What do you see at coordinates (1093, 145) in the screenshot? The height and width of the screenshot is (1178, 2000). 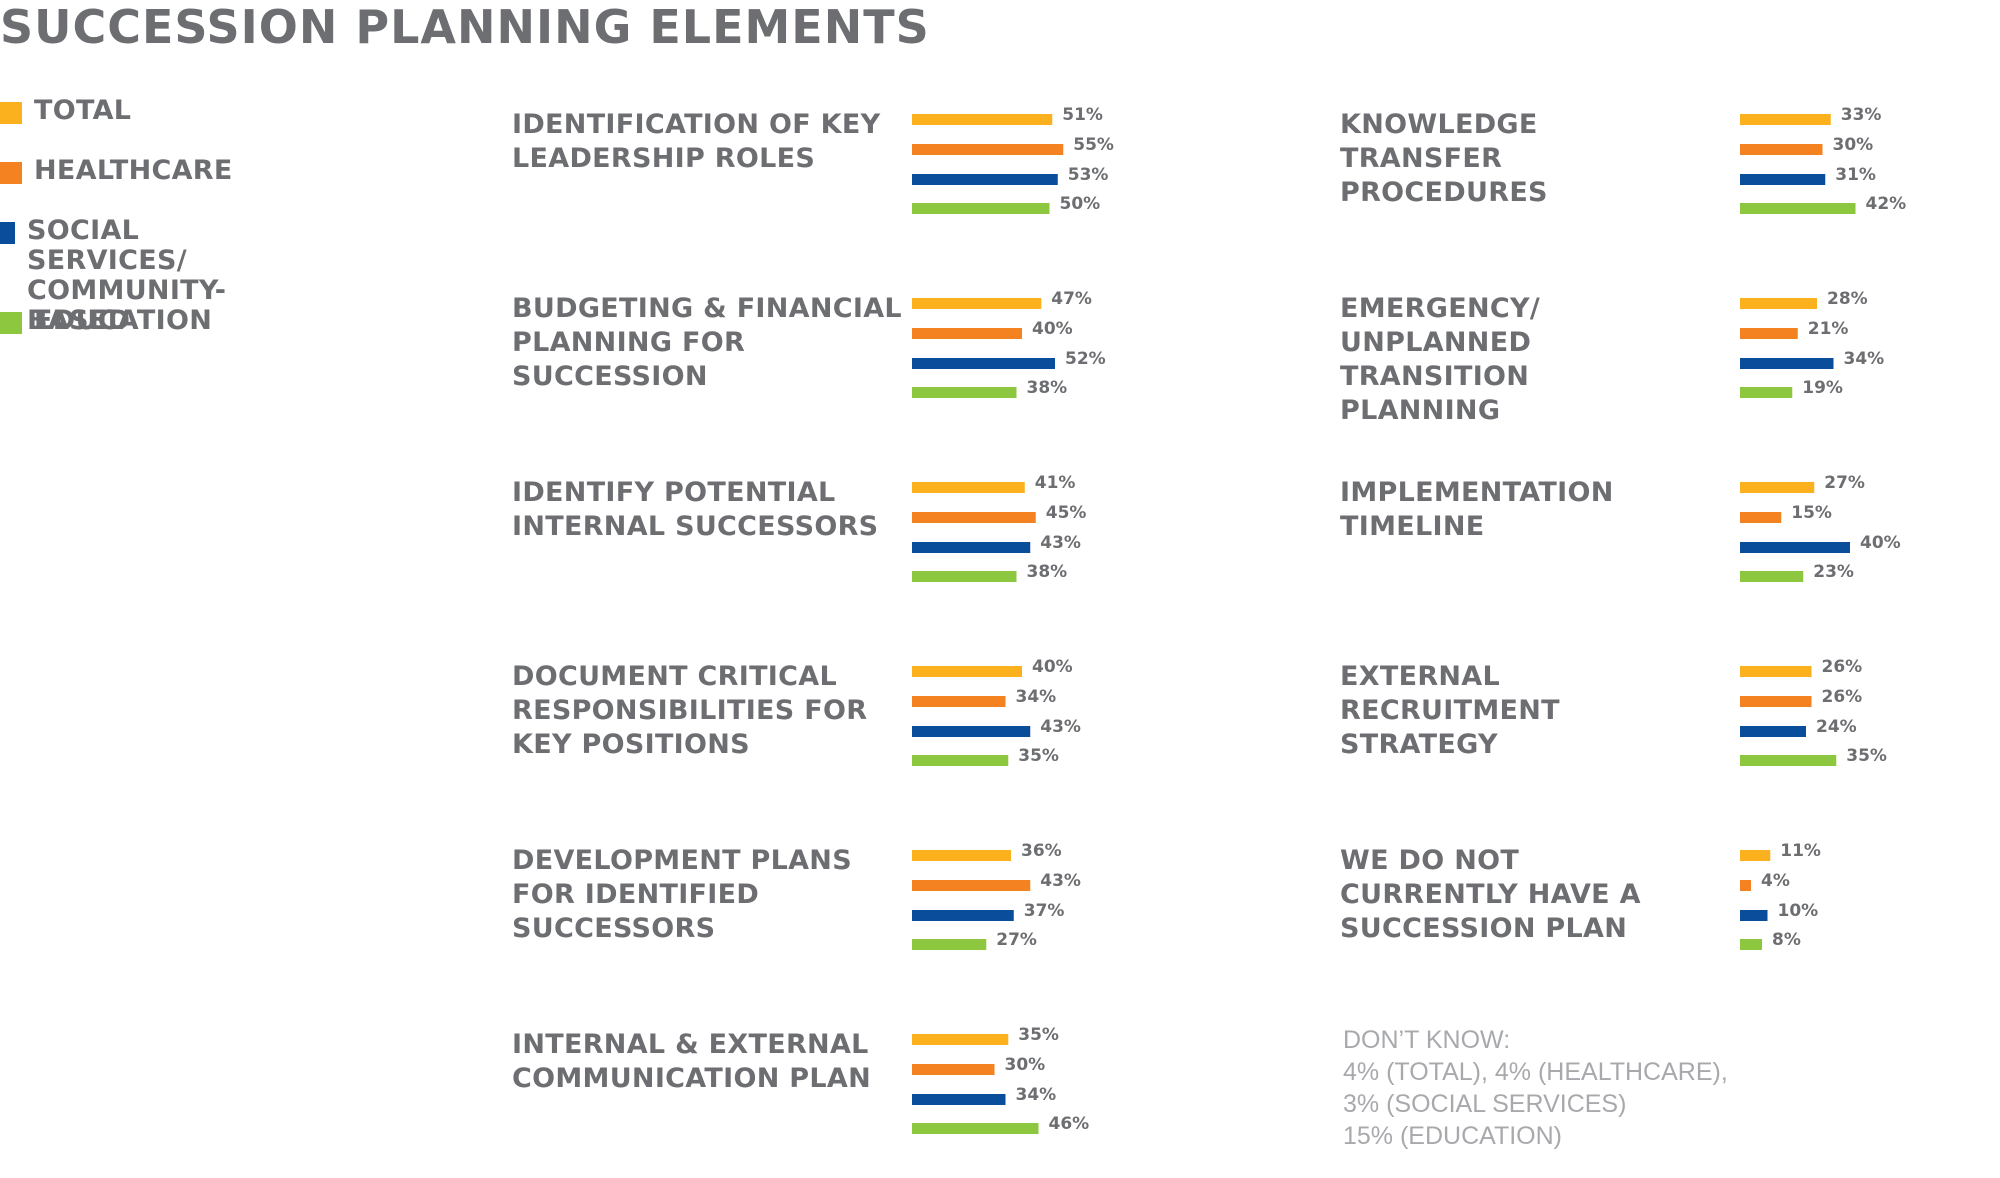 I see `bar-value-label: 55%` at bounding box center [1093, 145].